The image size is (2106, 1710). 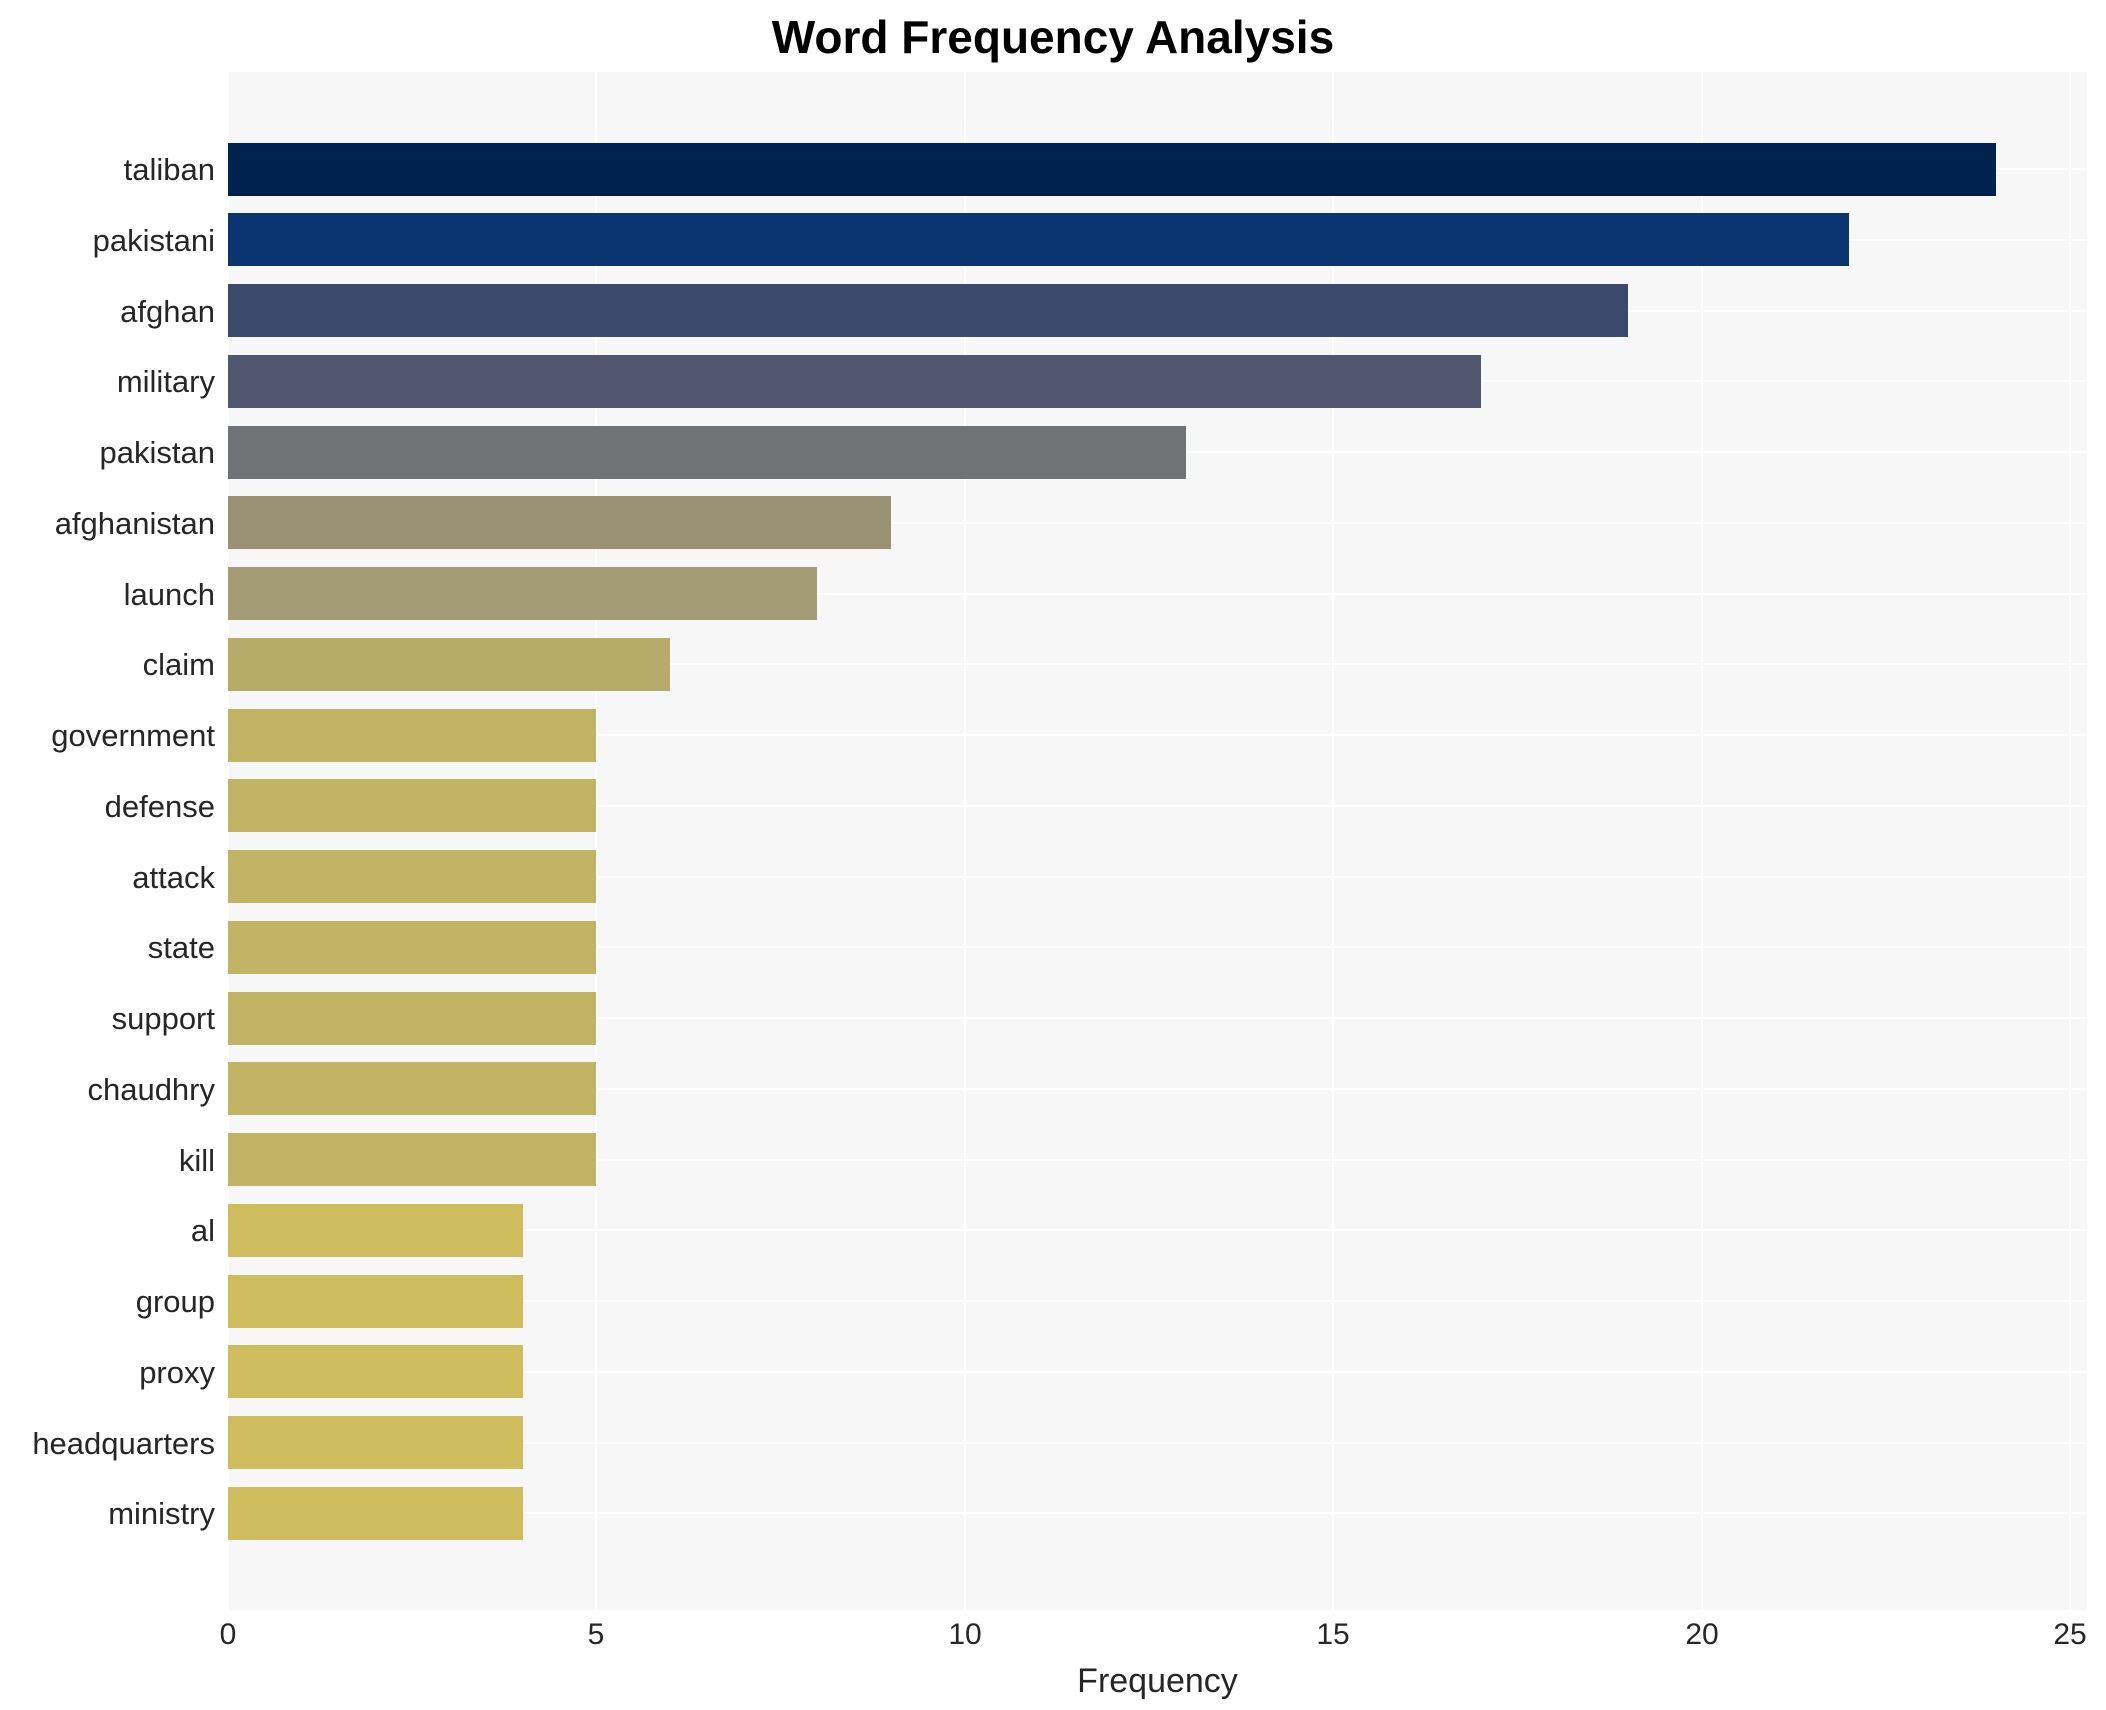 What do you see at coordinates (151, 1089) in the screenshot?
I see `y-tick-label-chaudhry: chaudhry` at bounding box center [151, 1089].